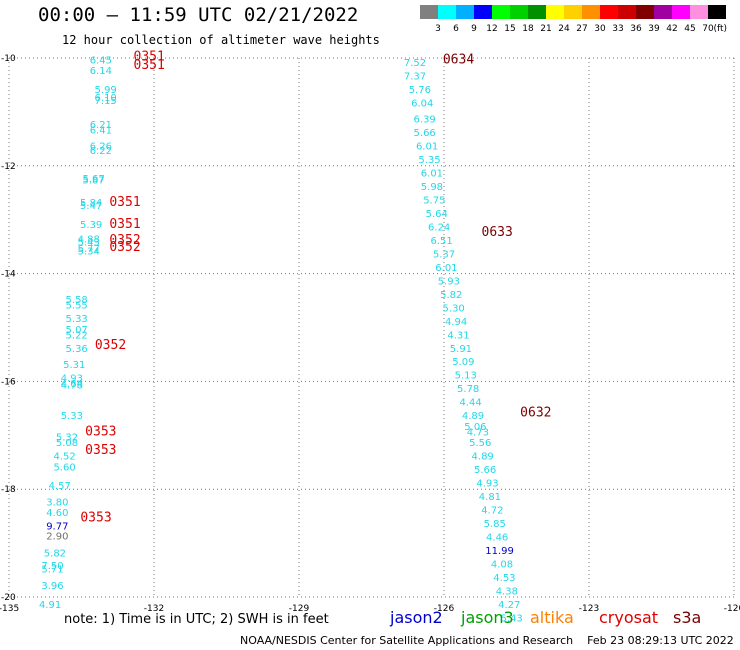 This screenshot has width=740, height=650. I want to click on x-tick-label: -120, so click(732, 609).